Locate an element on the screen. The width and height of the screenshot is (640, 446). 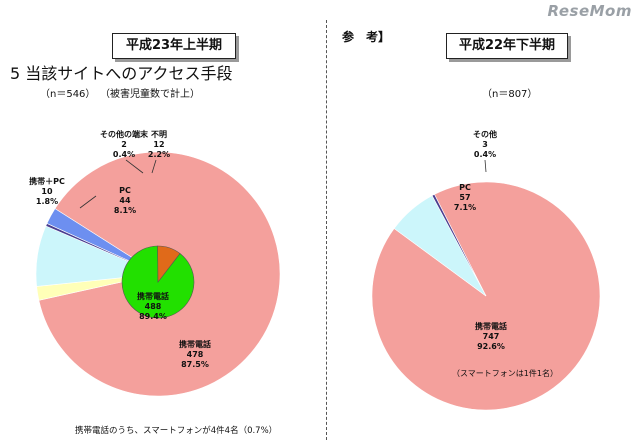
label-keitai-pc: 携帯＋PC 10 1.8% is located at coordinates (47, 192).